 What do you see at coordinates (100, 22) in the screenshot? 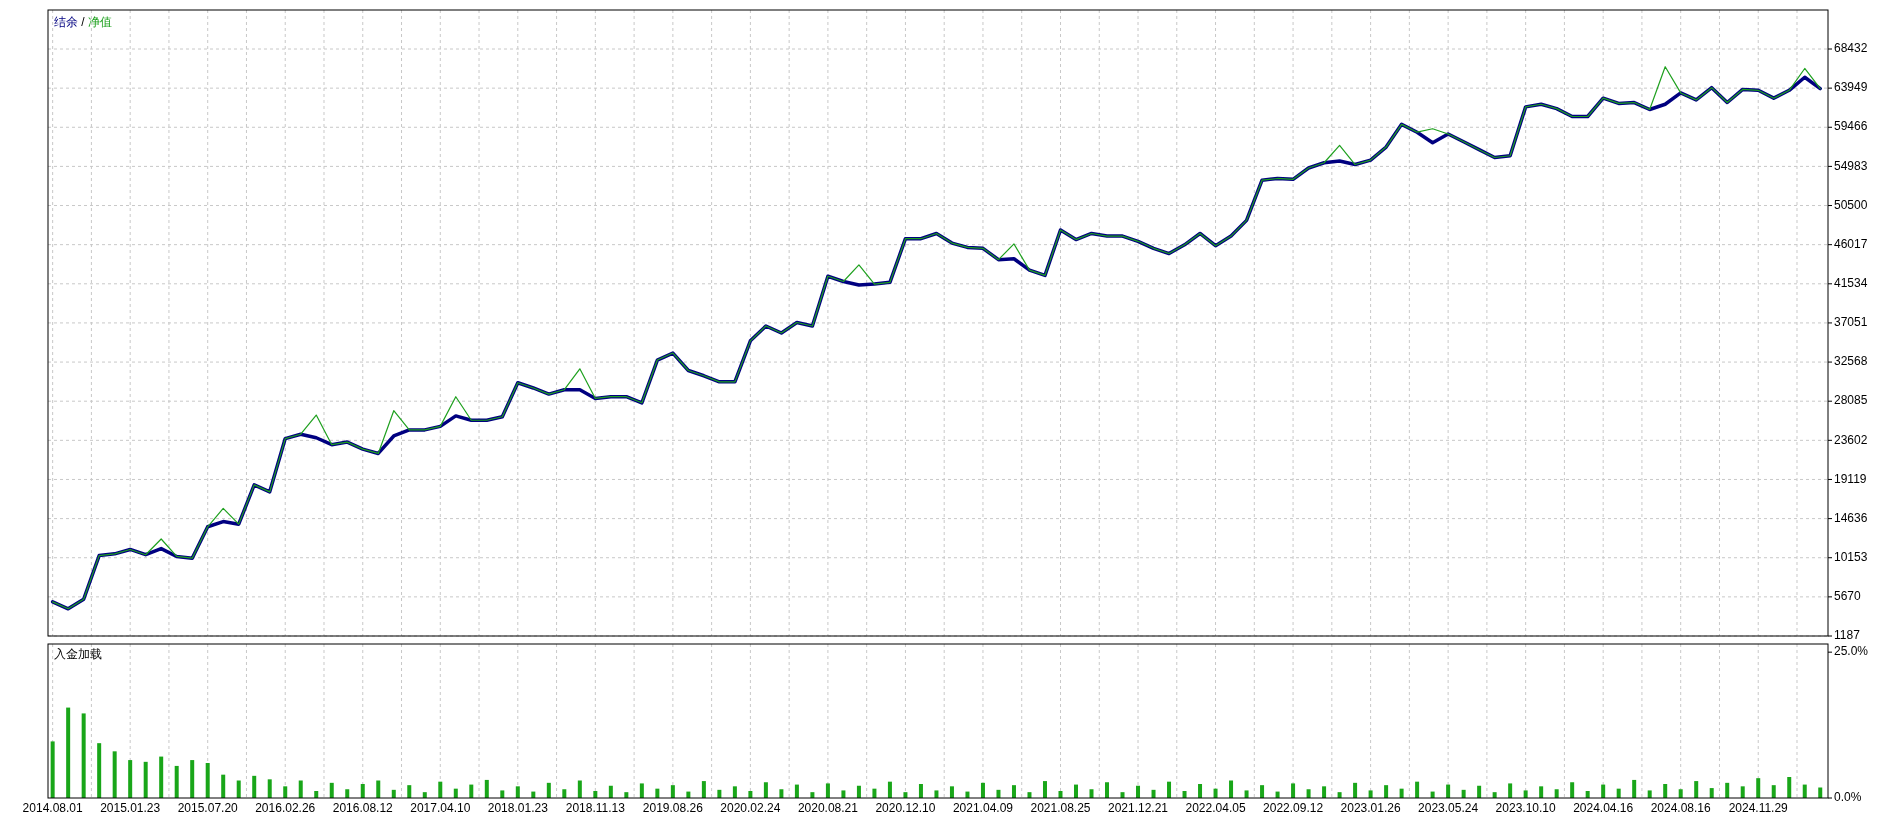
I see `text: 净值` at bounding box center [100, 22].